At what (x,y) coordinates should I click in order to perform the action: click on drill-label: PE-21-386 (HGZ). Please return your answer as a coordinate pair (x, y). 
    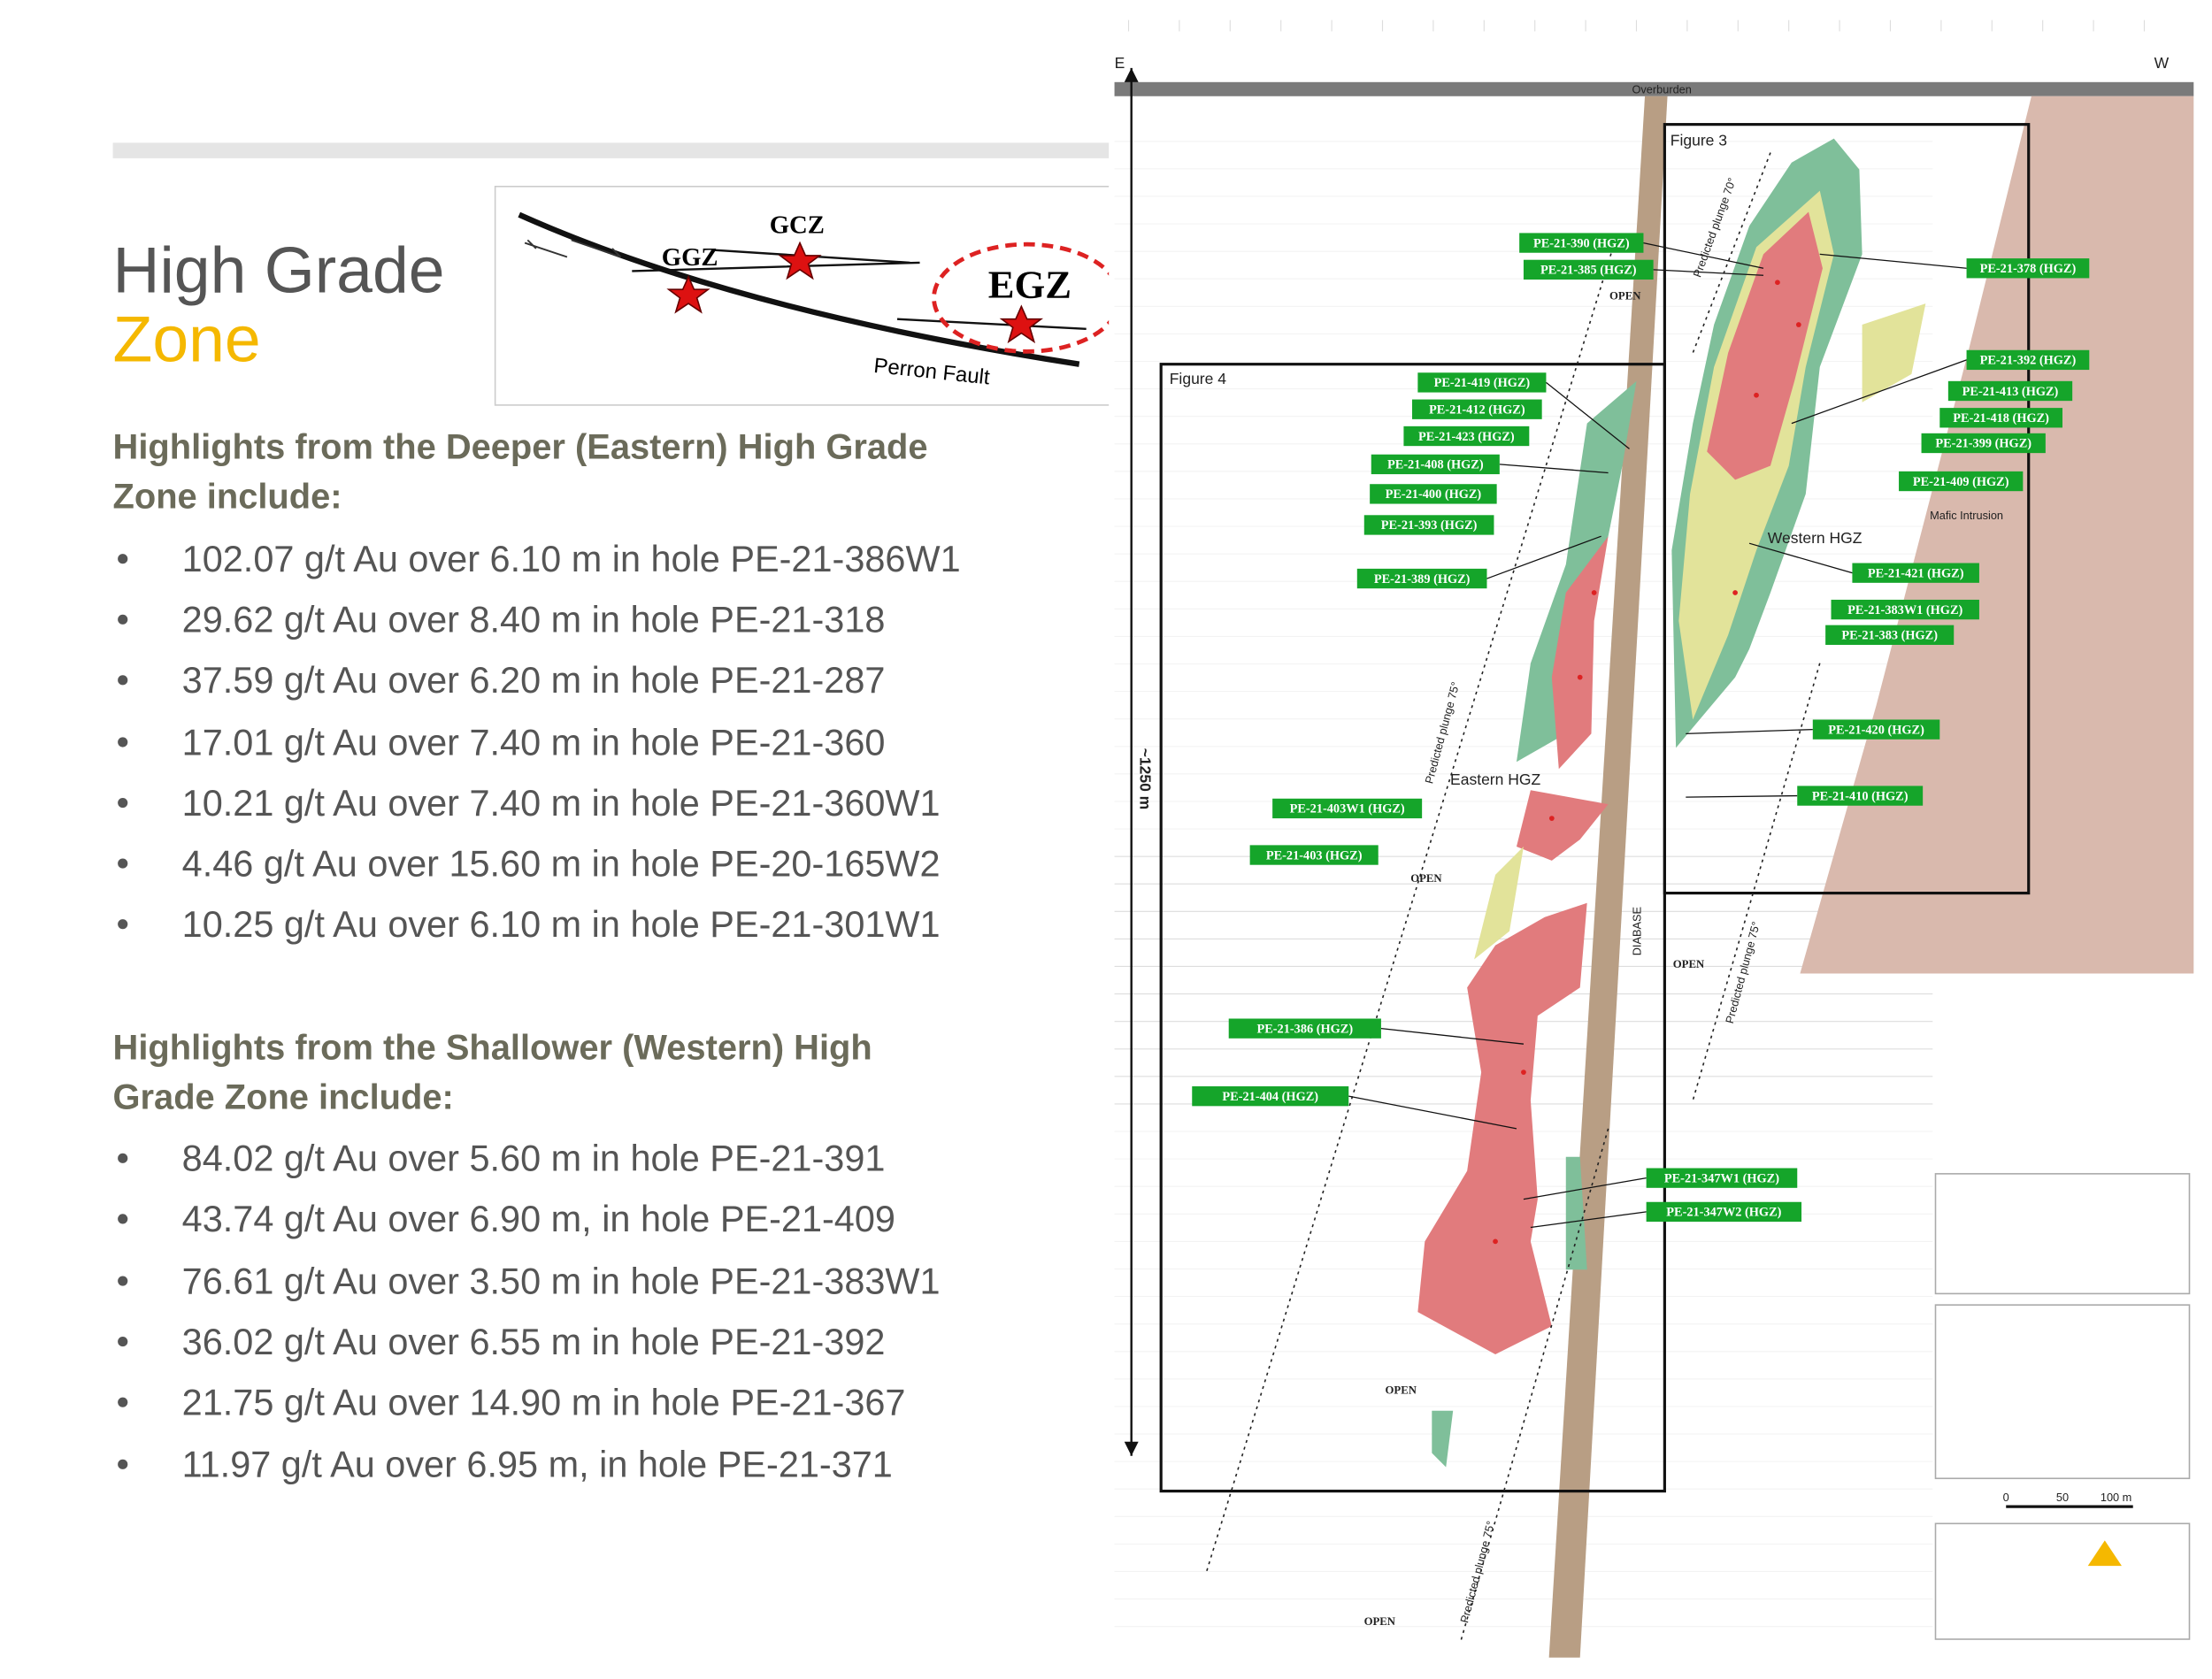
    Looking at the image, I should click on (1304, 1029).